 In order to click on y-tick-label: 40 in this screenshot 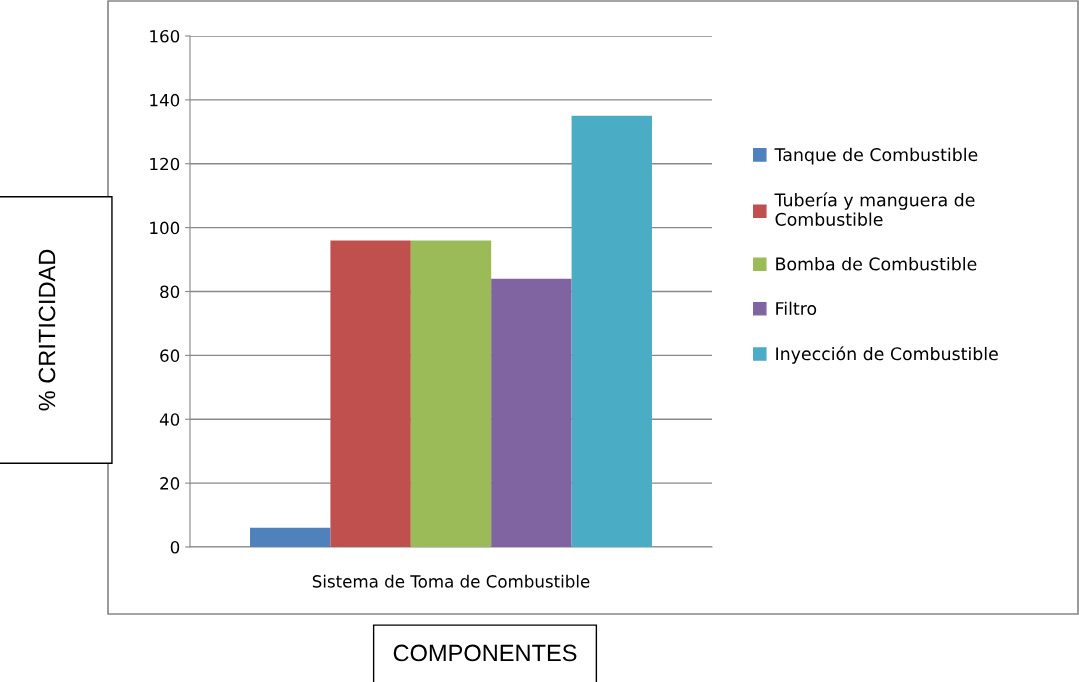, I will do `click(169, 419)`.